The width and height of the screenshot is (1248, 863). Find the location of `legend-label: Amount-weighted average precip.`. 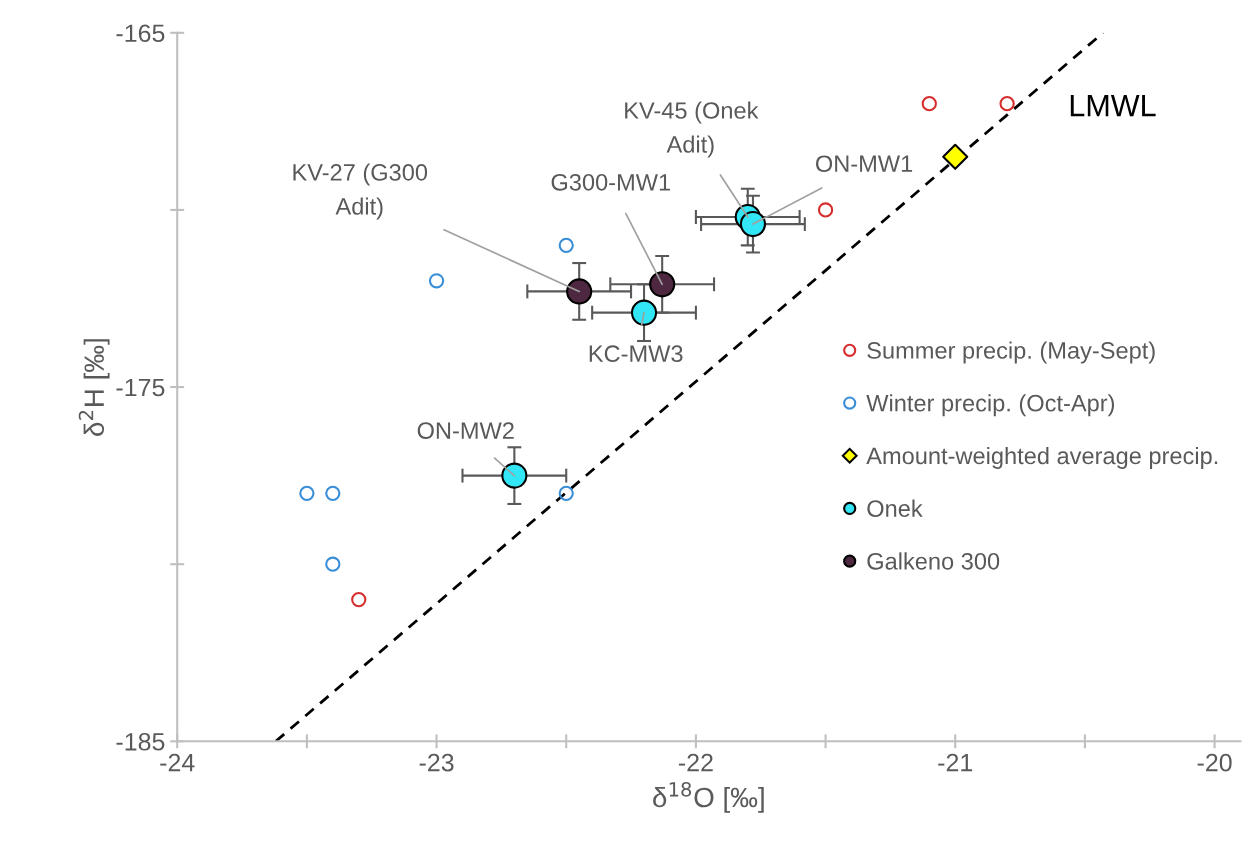

legend-label: Amount-weighted average precip. is located at coordinates (1042, 457).